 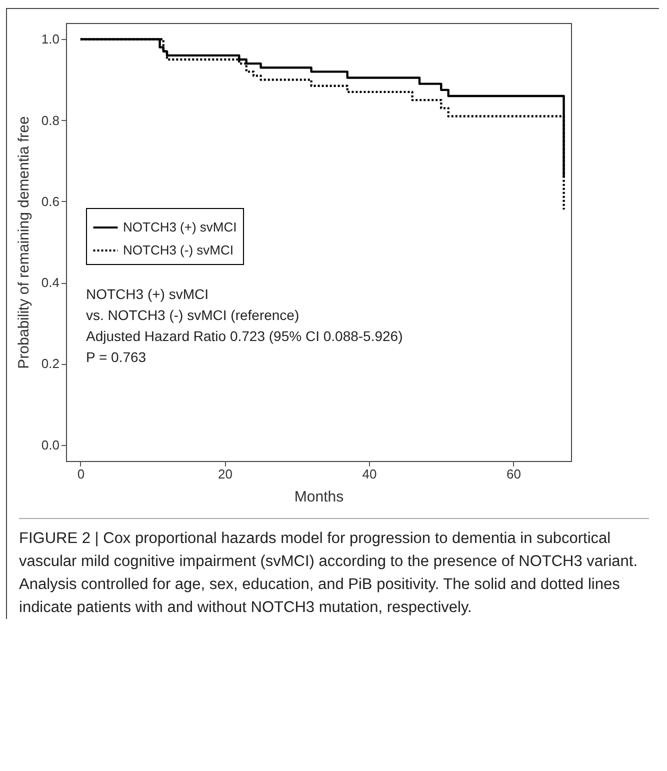 I want to click on x-tick-label: 0, so click(x=81, y=474).